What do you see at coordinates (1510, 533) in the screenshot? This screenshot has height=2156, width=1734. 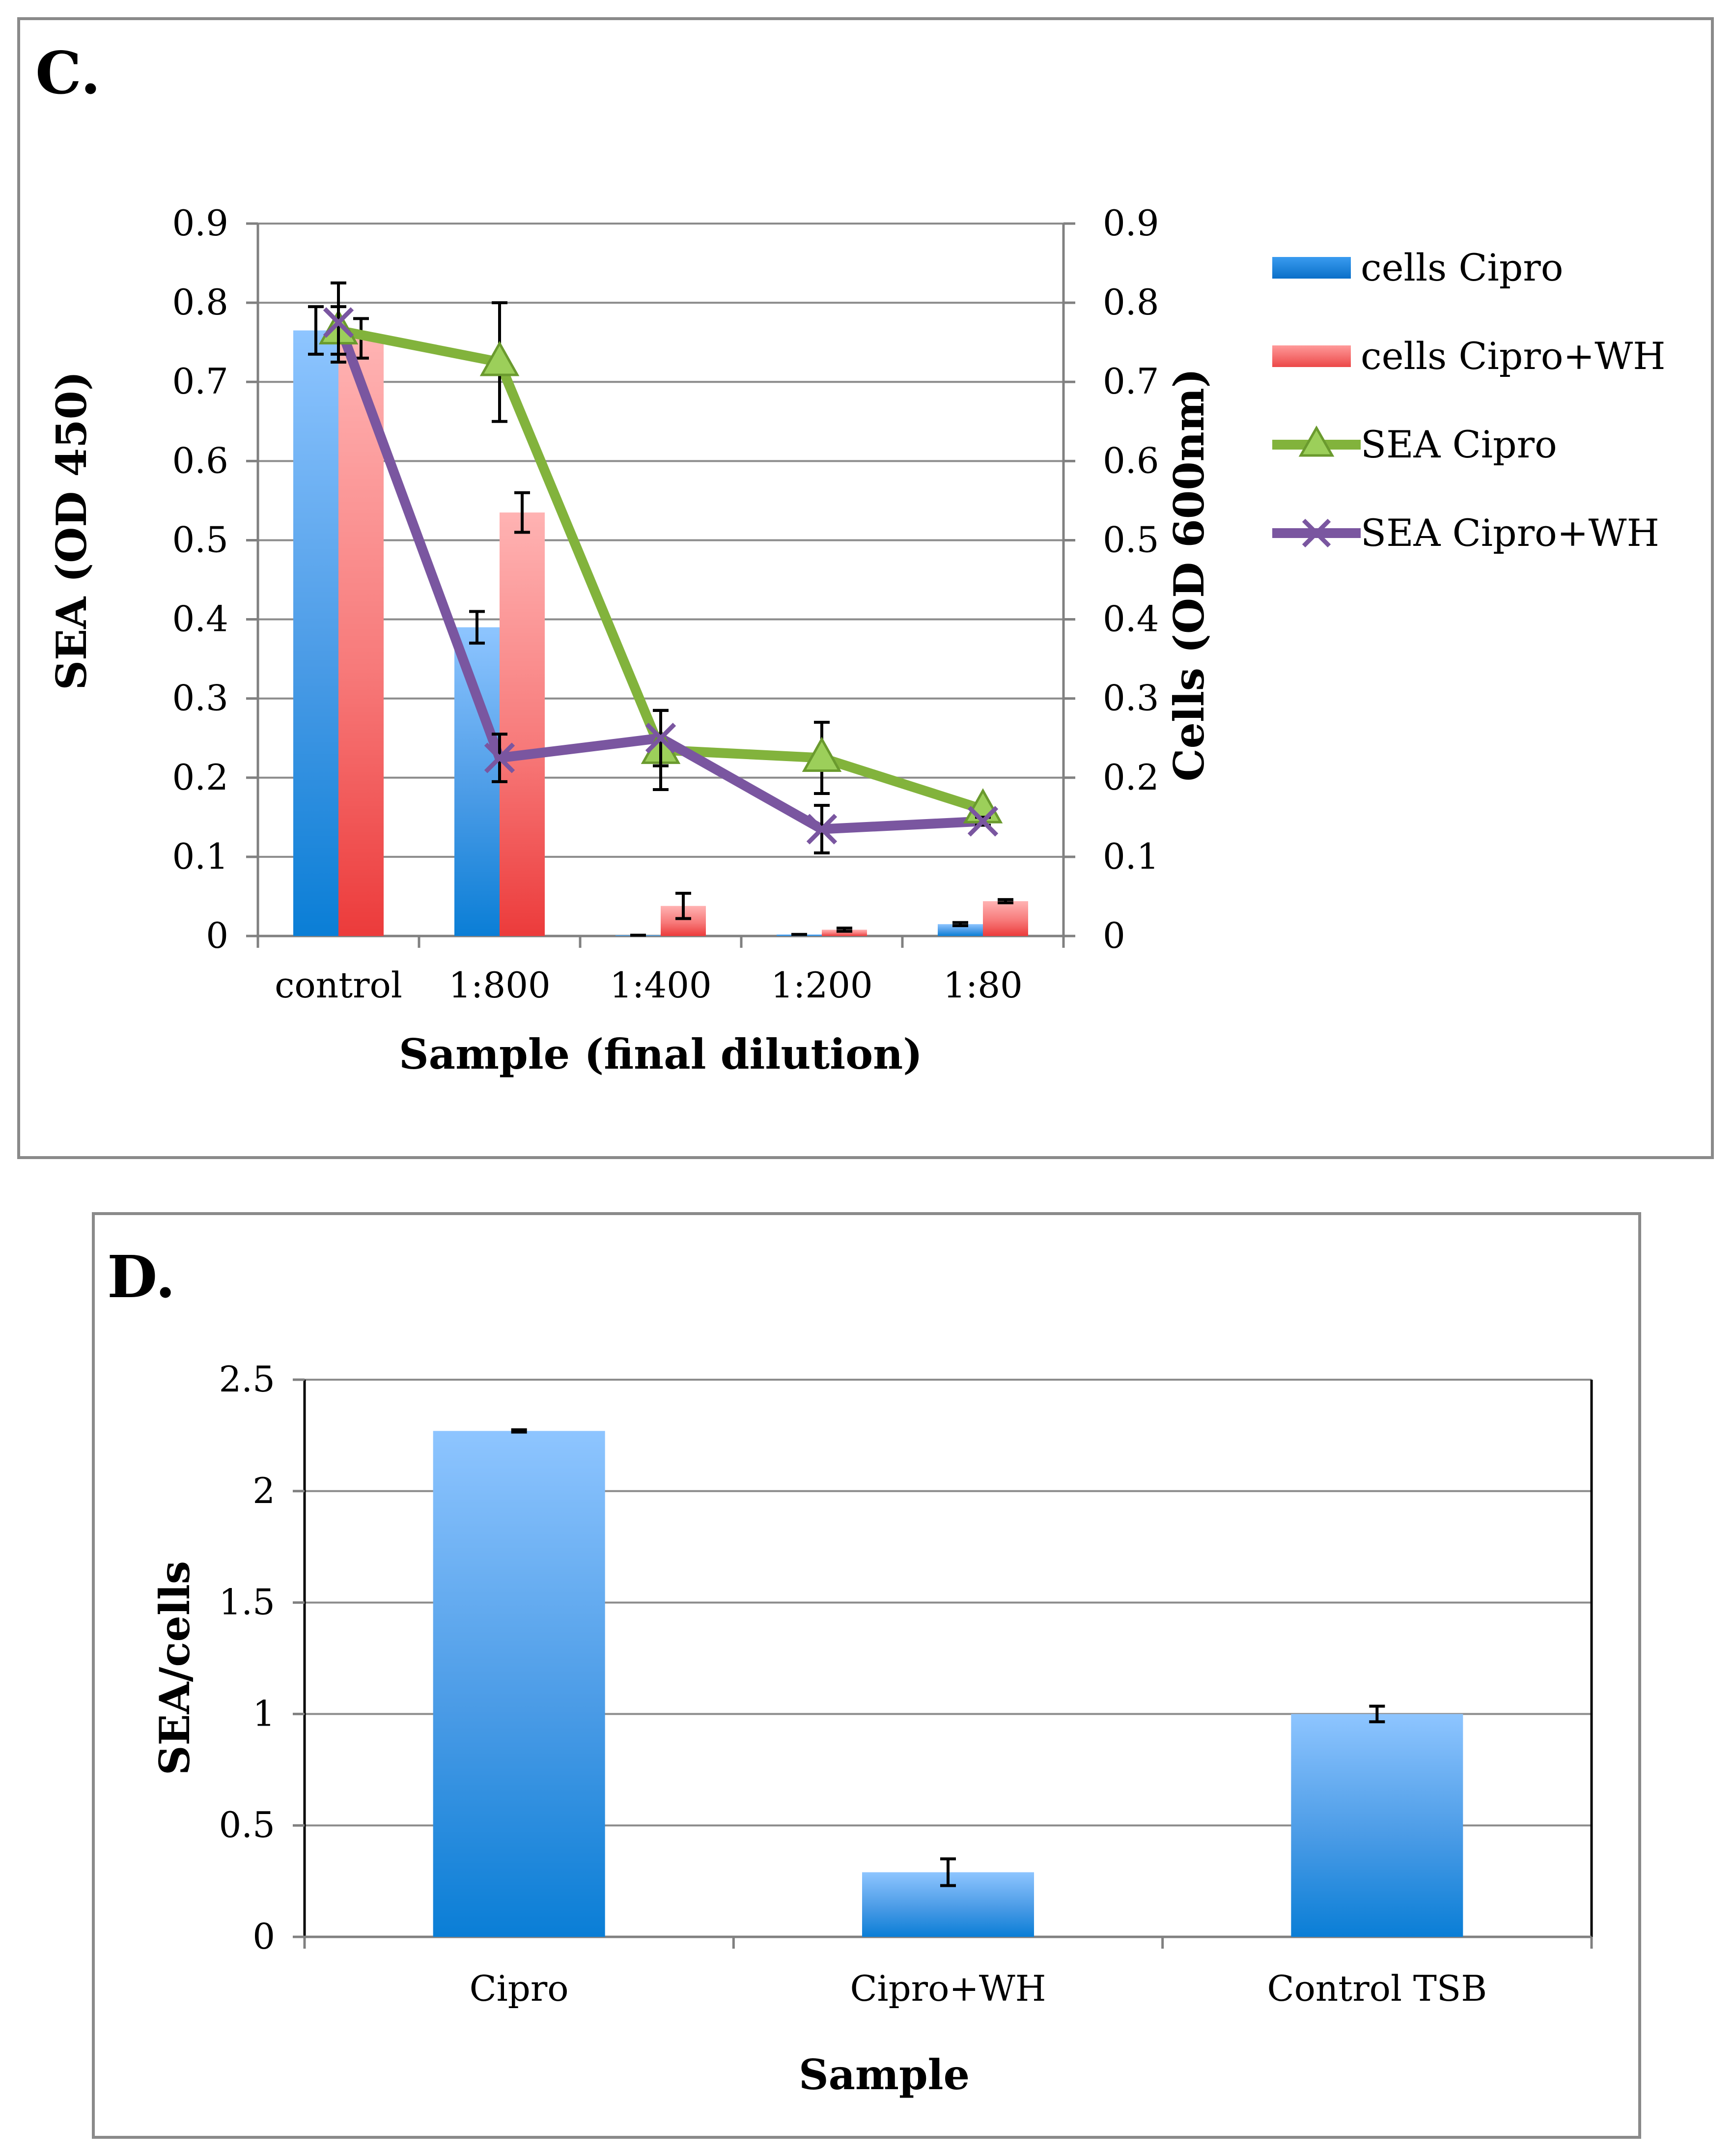 I see `legend-label-sea-cipro-wh: SEA Cipro+WH` at bounding box center [1510, 533].